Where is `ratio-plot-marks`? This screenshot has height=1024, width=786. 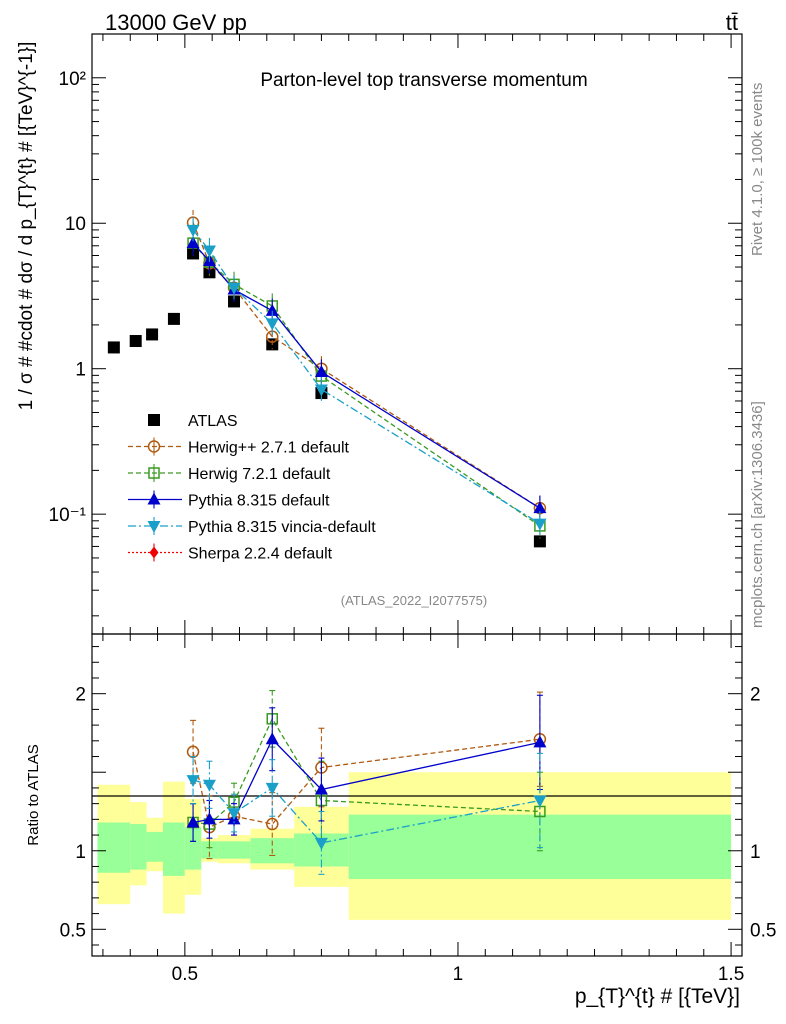
ratio-plot-marks is located at coordinates (366, 782).